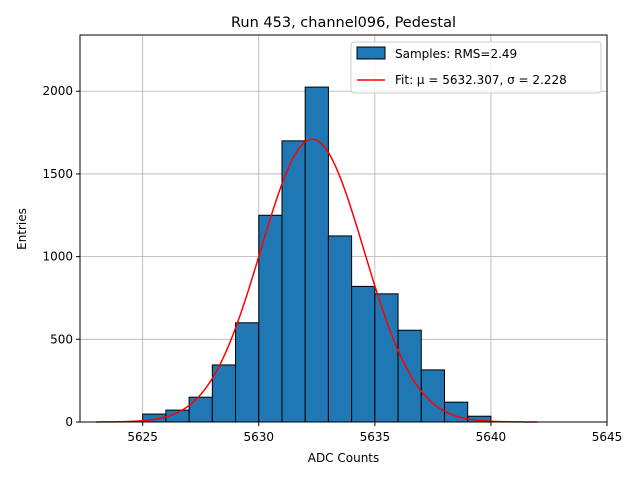 The height and width of the screenshot is (480, 640). Describe the element at coordinates (258, 437) in the screenshot. I see `x-tick-label-1: 5630` at that location.